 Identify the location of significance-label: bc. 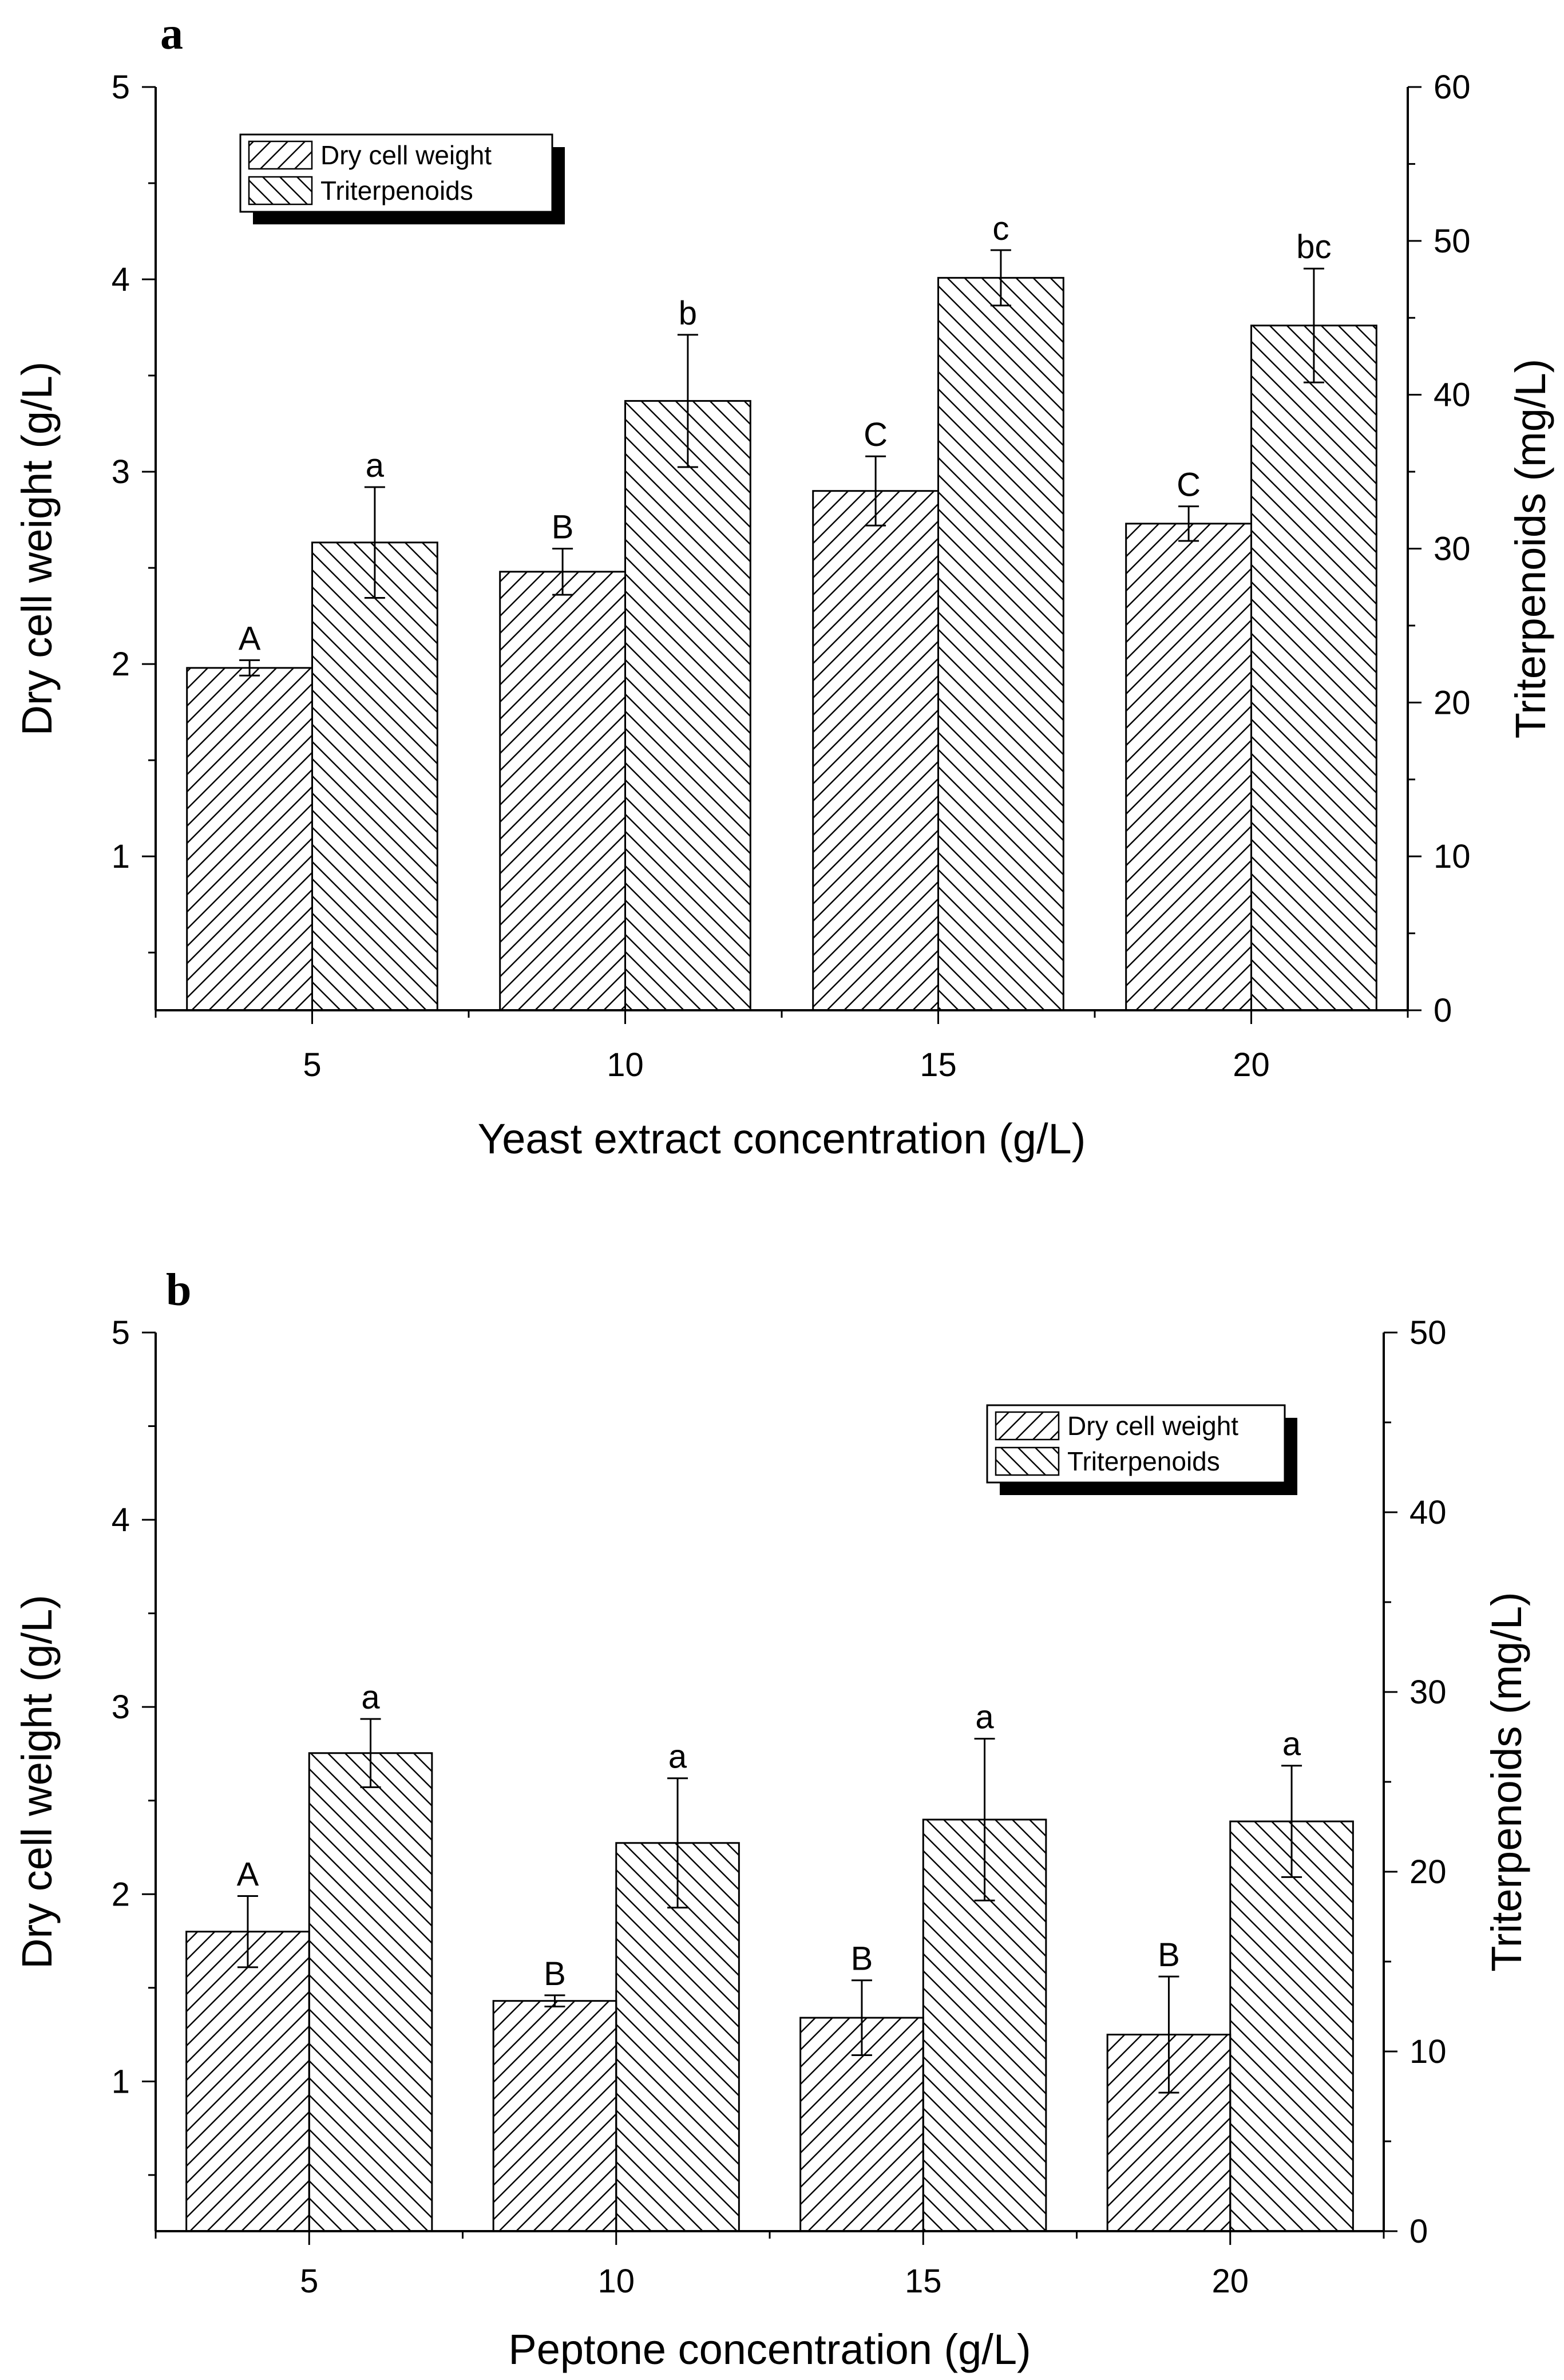
(1313, 247).